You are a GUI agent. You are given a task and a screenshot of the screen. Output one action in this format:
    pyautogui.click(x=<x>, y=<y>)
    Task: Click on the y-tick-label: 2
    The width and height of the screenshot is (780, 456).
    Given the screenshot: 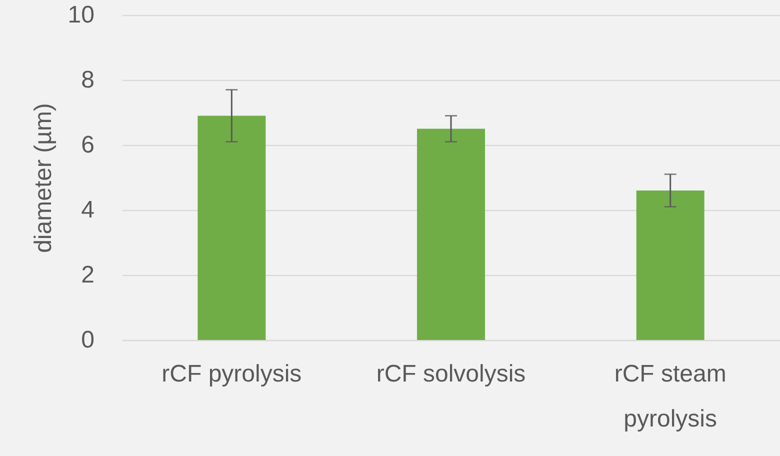 What is the action you would take?
    pyautogui.click(x=87, y=275)
    